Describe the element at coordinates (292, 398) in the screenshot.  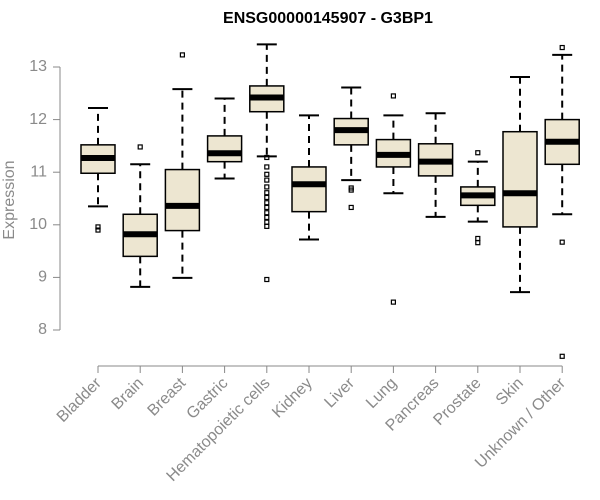
I see `x-tick-label: Kidney` at that location.